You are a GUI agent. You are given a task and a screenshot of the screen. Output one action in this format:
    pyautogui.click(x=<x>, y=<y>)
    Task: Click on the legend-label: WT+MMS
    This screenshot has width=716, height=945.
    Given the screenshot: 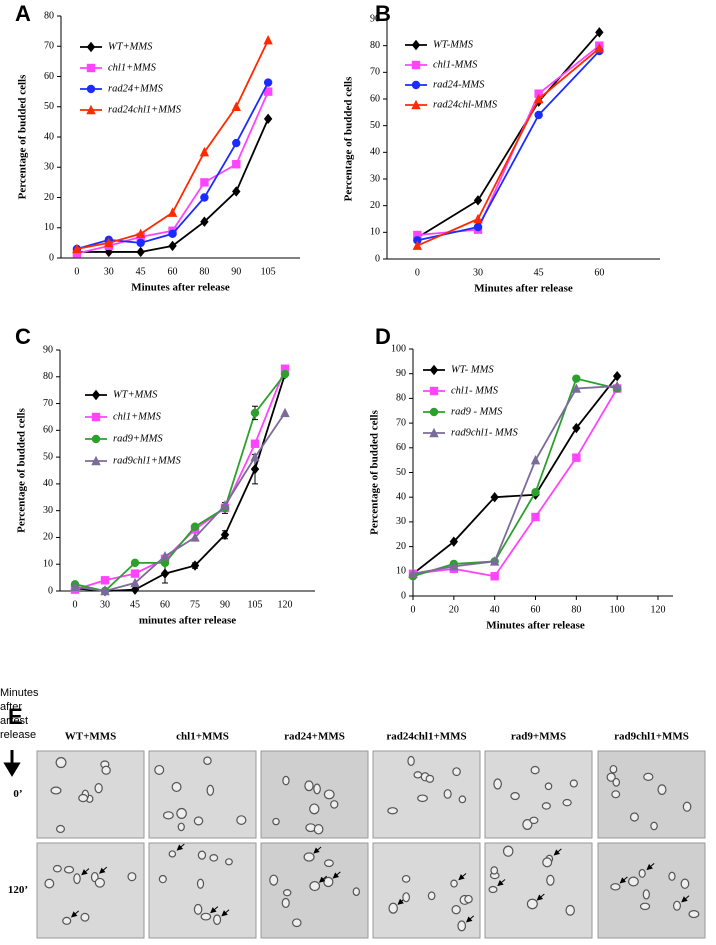 What is the action you would take?
    pyautogui.click(x=135, y=394)
    